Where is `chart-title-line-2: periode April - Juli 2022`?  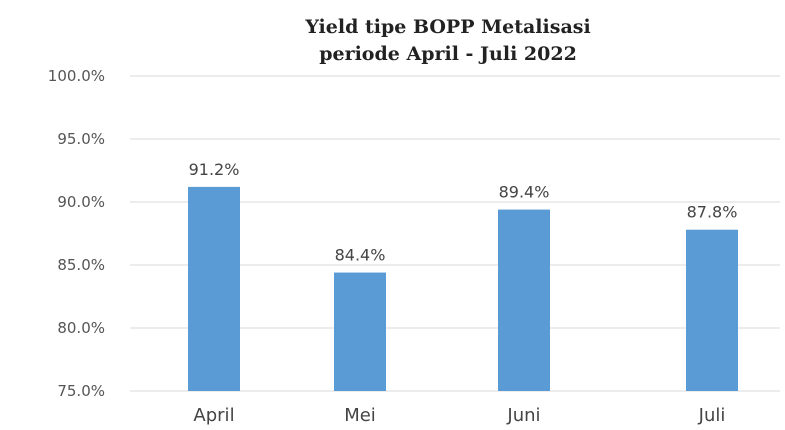
chart-title-line-2: periode April - Juli 2022 is located at coordinates (448, 54).